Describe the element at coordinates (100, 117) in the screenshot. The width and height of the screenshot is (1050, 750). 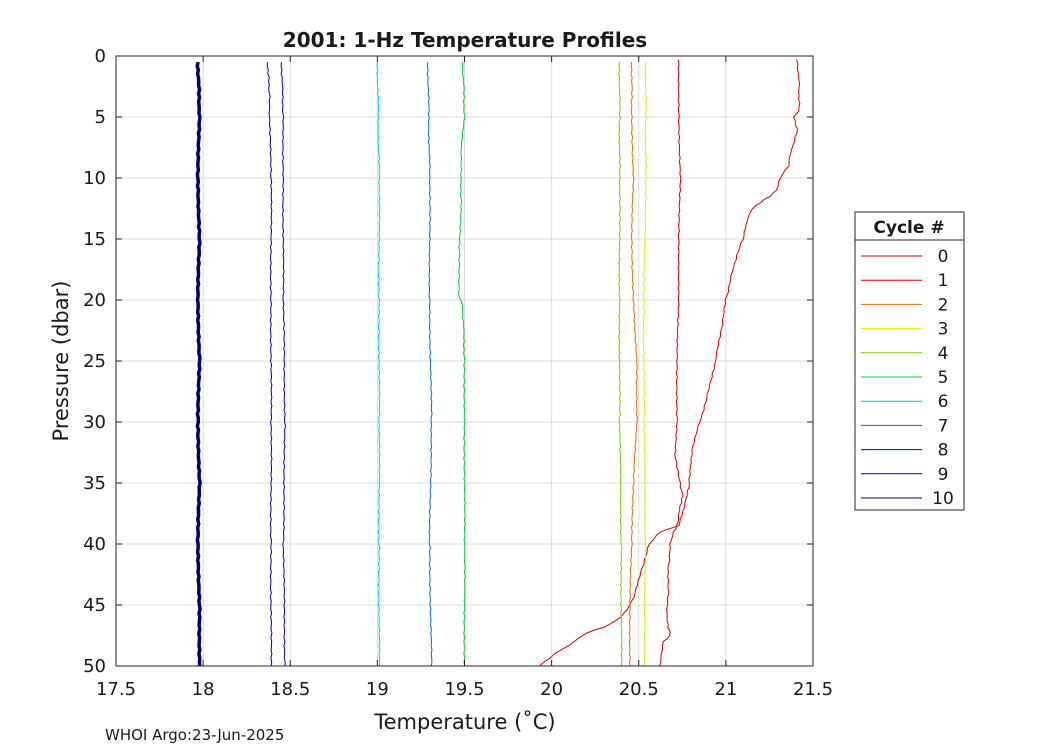
I see `y-tick-label: 5` at that location.